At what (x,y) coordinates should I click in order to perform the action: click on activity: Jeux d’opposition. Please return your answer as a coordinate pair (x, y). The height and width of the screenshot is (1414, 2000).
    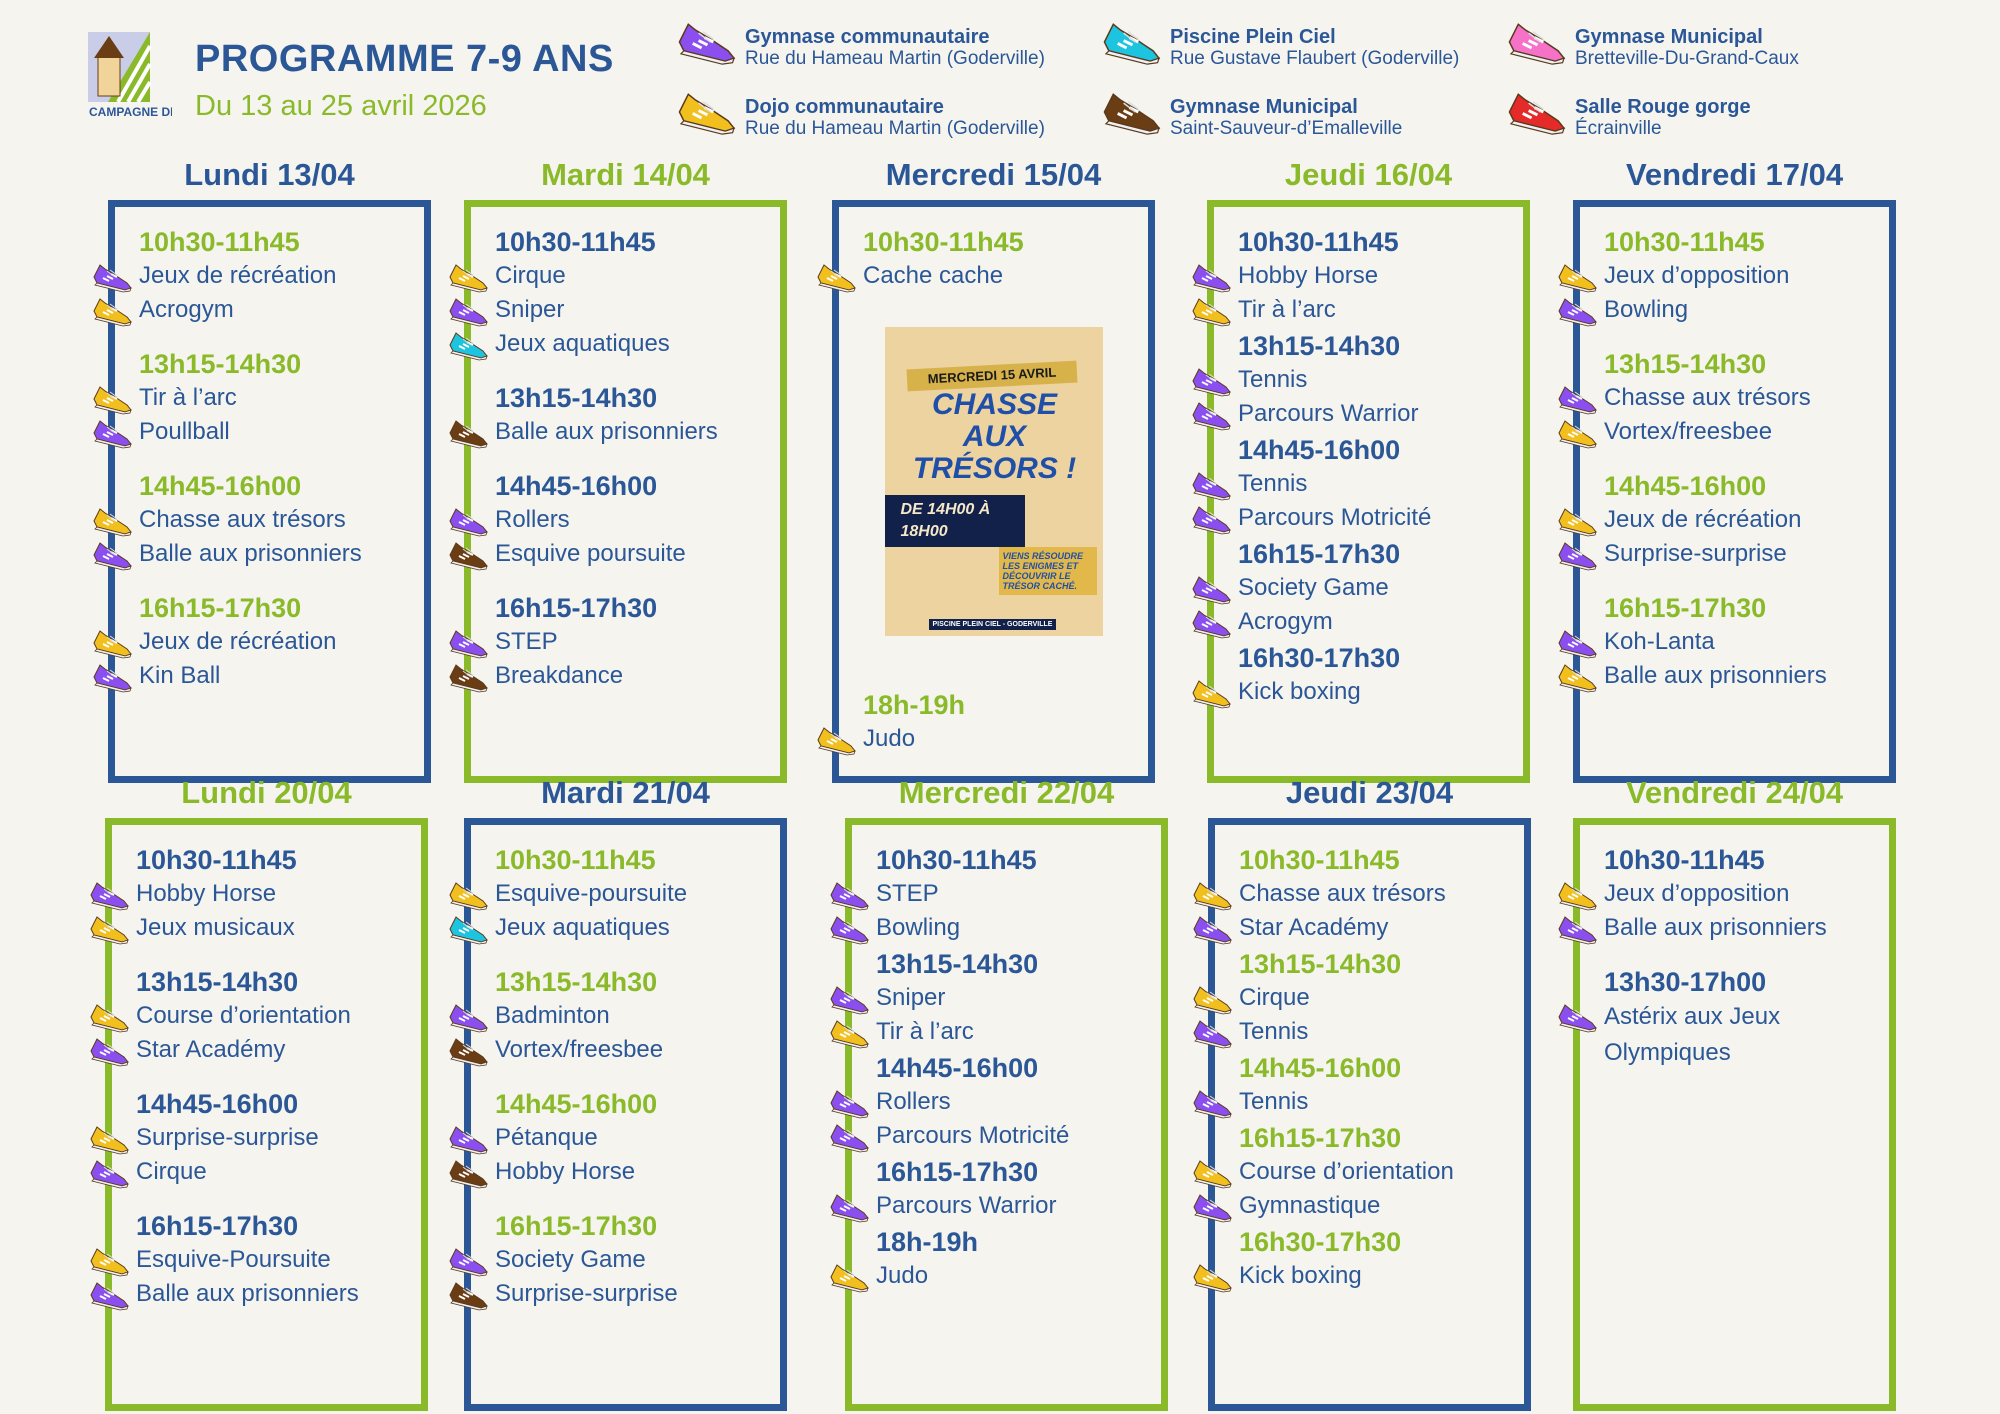
    Looking at the image, I should click on (1723, 894).